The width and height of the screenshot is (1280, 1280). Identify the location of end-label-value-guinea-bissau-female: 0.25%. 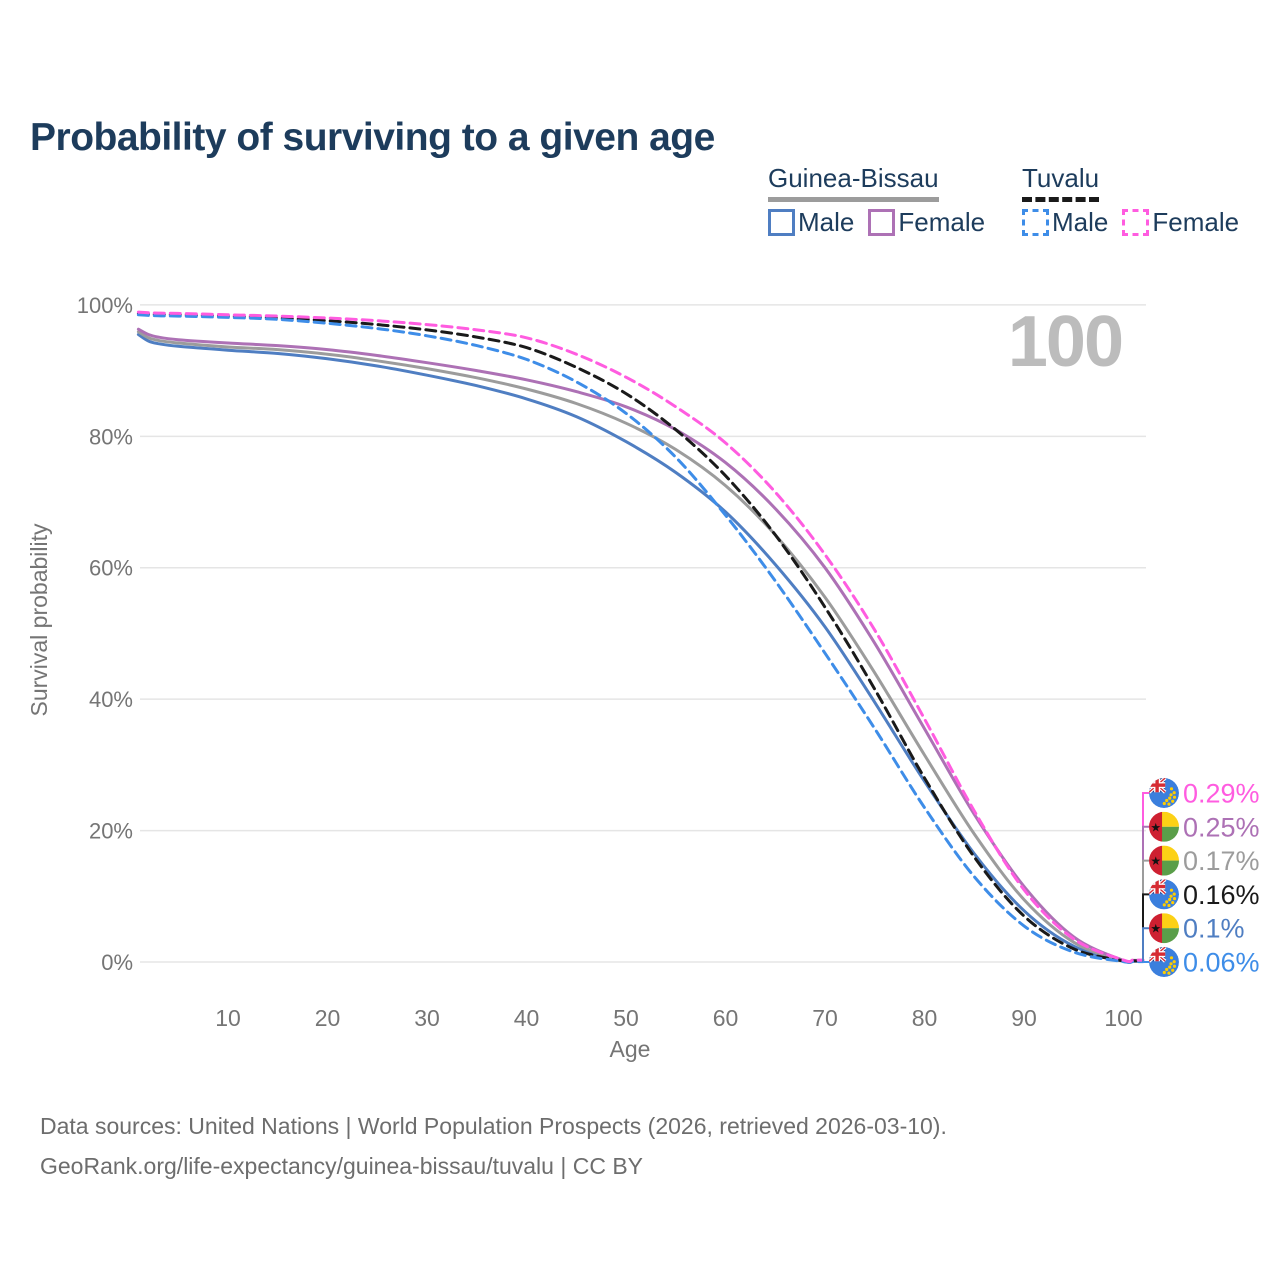
(1221, 827).